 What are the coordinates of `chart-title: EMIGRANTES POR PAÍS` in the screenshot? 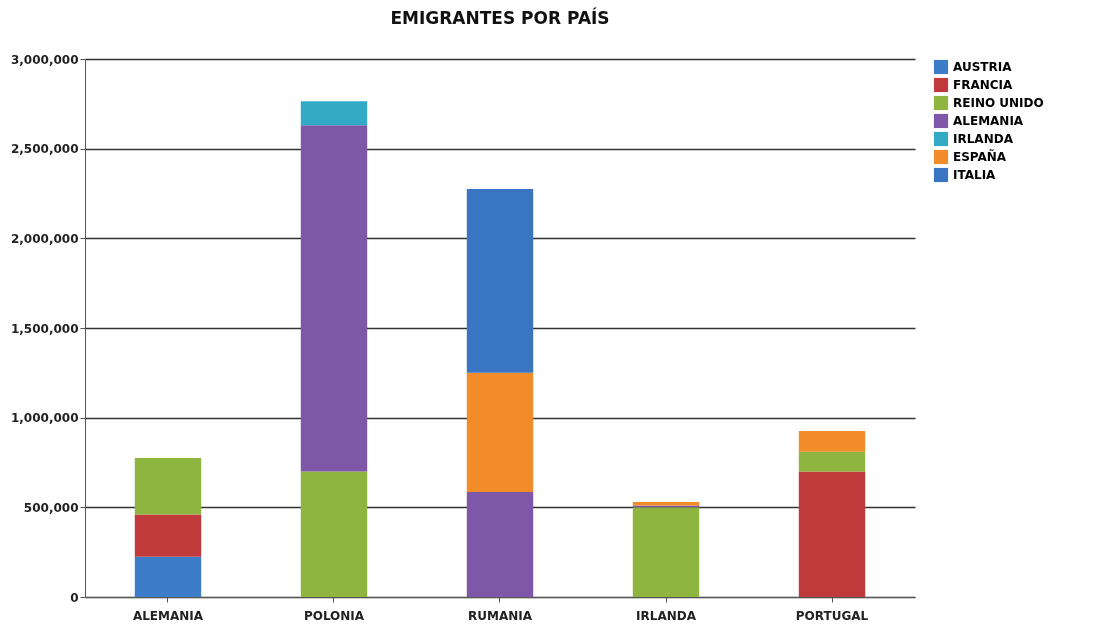 It's located at (500, 17).